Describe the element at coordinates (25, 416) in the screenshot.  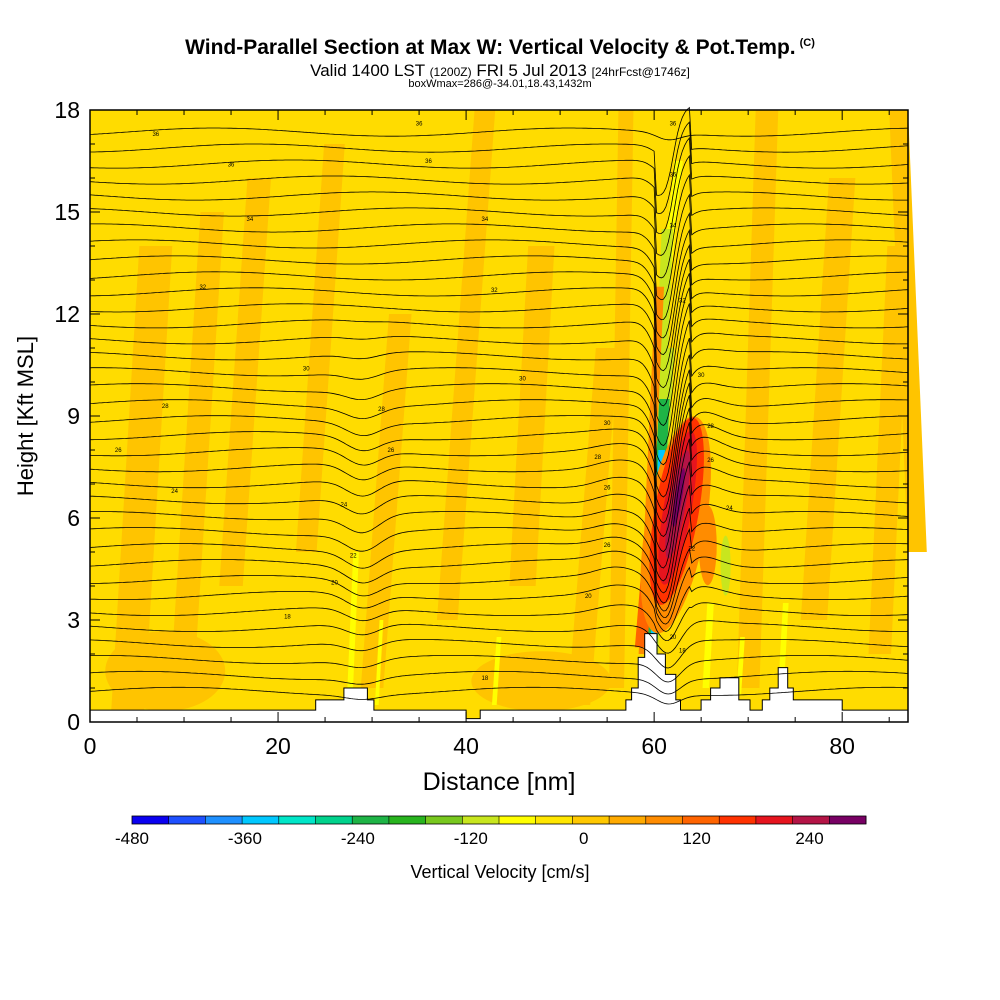
I see `y-axis-label: Height [Kft MSL]` at that location.